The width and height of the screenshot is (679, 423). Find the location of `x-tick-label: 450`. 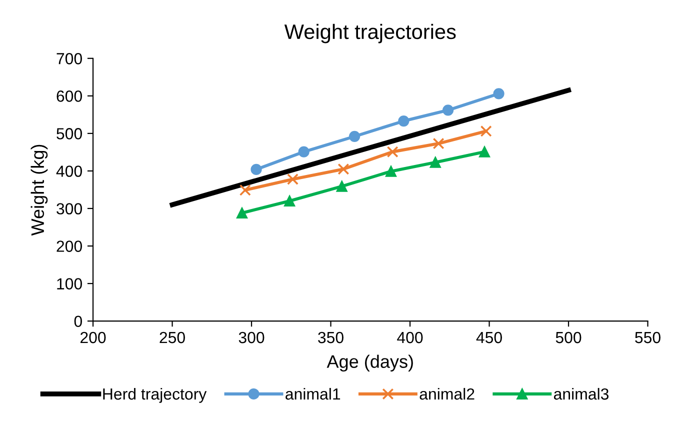

x-tick-label: 450 is located at coordinates (489, 338).